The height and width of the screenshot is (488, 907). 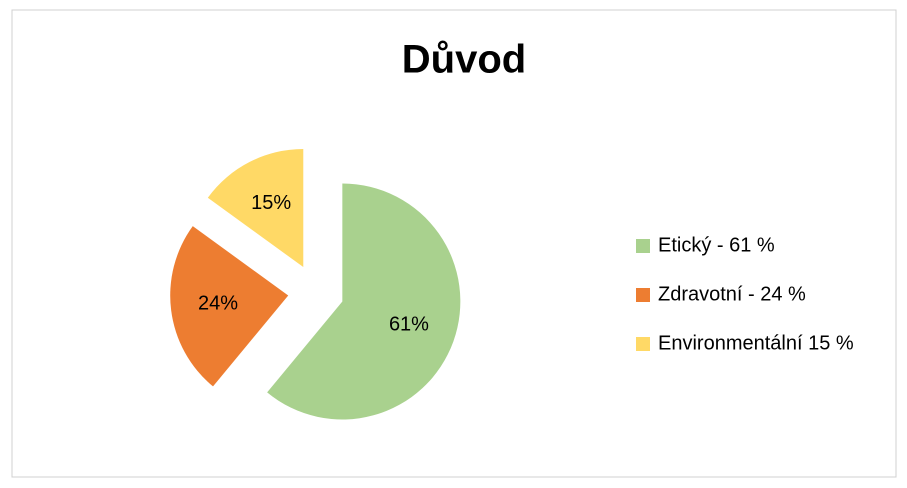 I want to click on data-label: 61%, so click(x=409, y=325).